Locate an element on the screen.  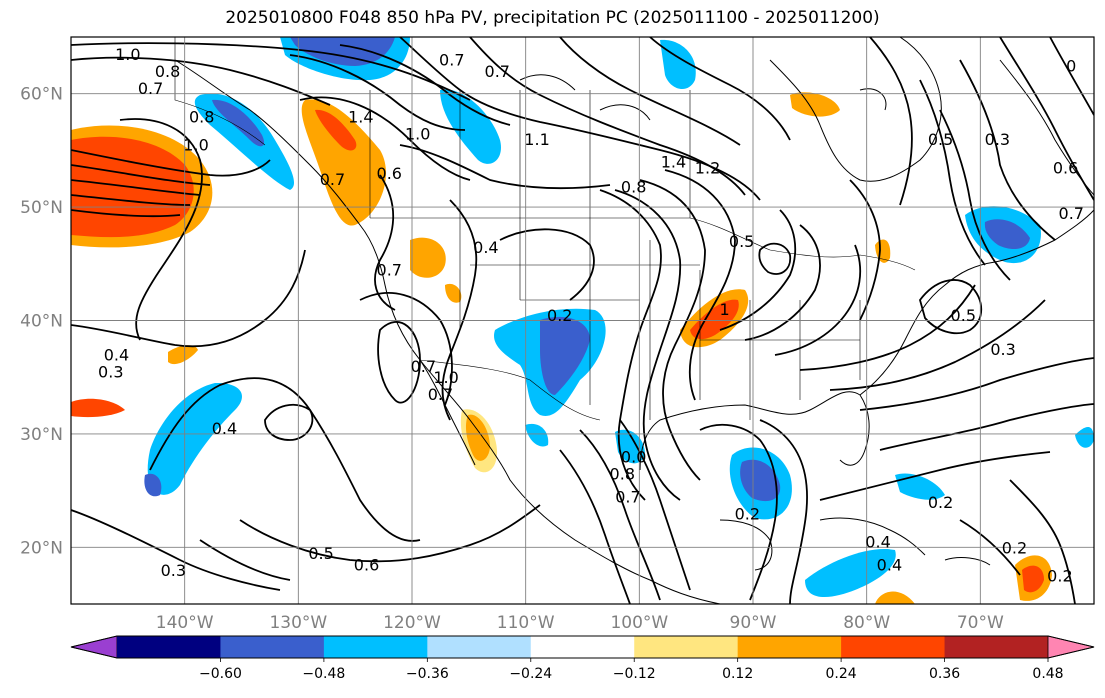
longitude-labels: 140°W 130°W 120°W 110°W 100°W 90°W 80°W 70°W is located at coordinates (580, 623).